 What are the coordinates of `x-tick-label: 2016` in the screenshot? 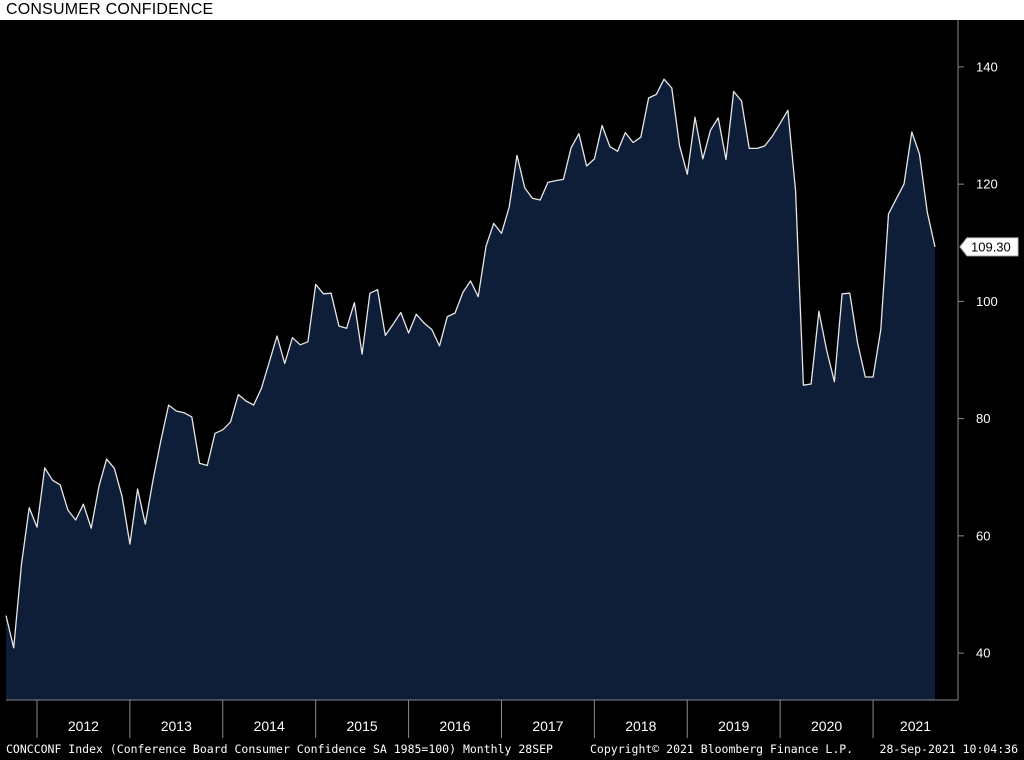 It's located at (454, 726).